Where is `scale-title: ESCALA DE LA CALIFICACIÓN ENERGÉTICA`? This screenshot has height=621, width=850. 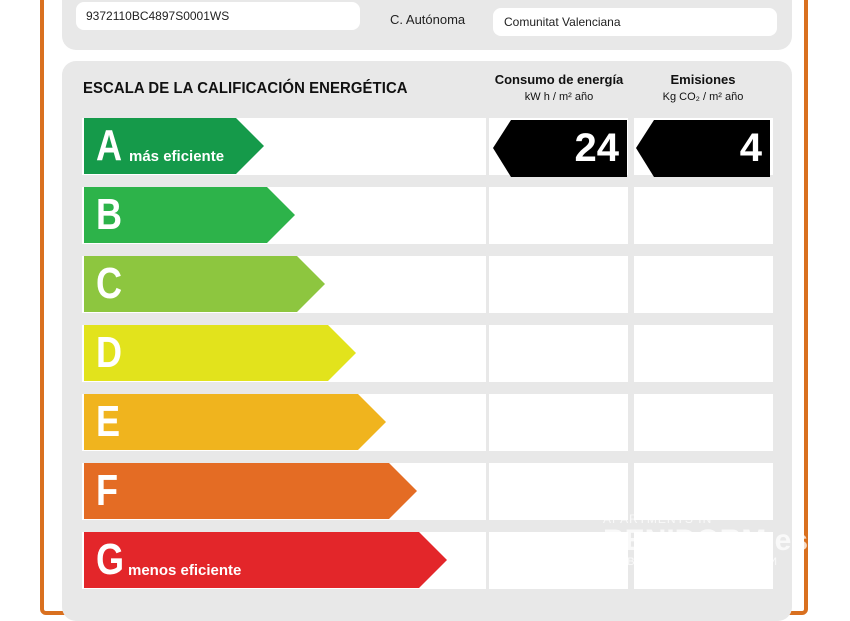
scale-title: ESCALA DE LA CALIFICACIÓN ENERGÉTICA is located at coordinates (245, 88).